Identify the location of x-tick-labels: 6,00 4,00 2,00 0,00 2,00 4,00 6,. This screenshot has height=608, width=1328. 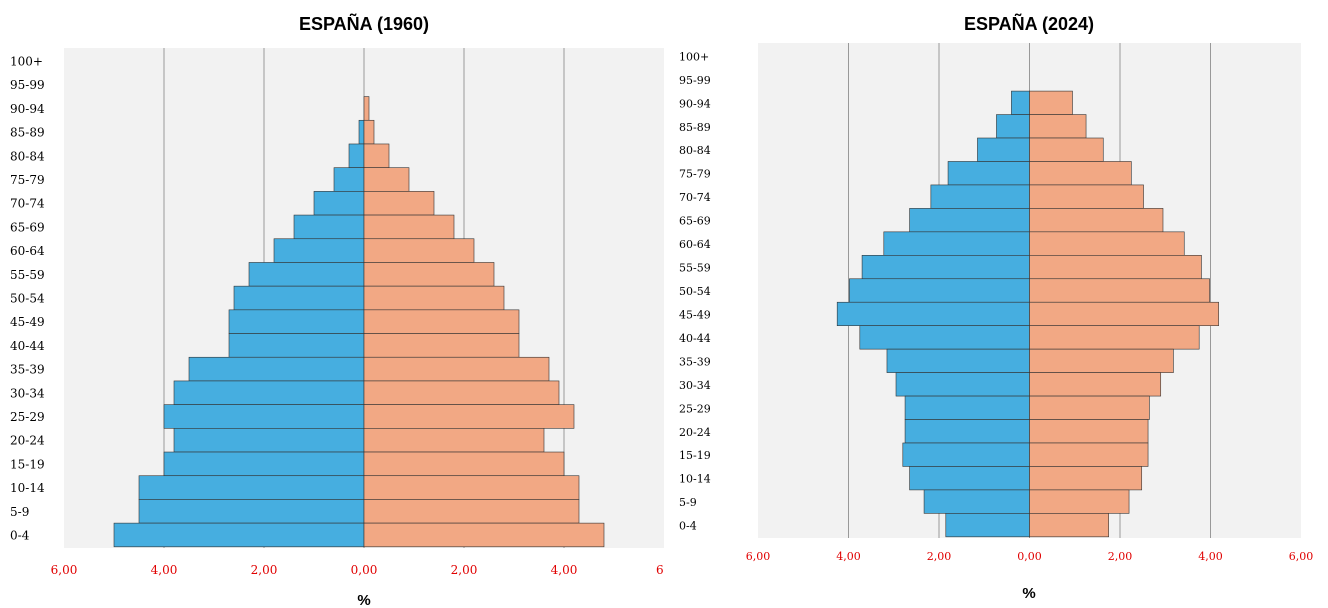
(357, 570).